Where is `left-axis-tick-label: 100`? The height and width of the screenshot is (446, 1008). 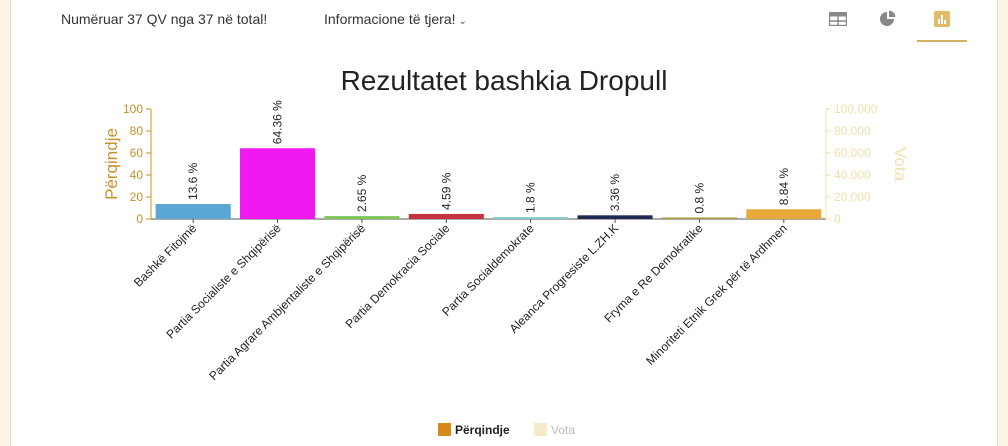
left-axis-tick-label: 100 is located at coordinates (133, 109).